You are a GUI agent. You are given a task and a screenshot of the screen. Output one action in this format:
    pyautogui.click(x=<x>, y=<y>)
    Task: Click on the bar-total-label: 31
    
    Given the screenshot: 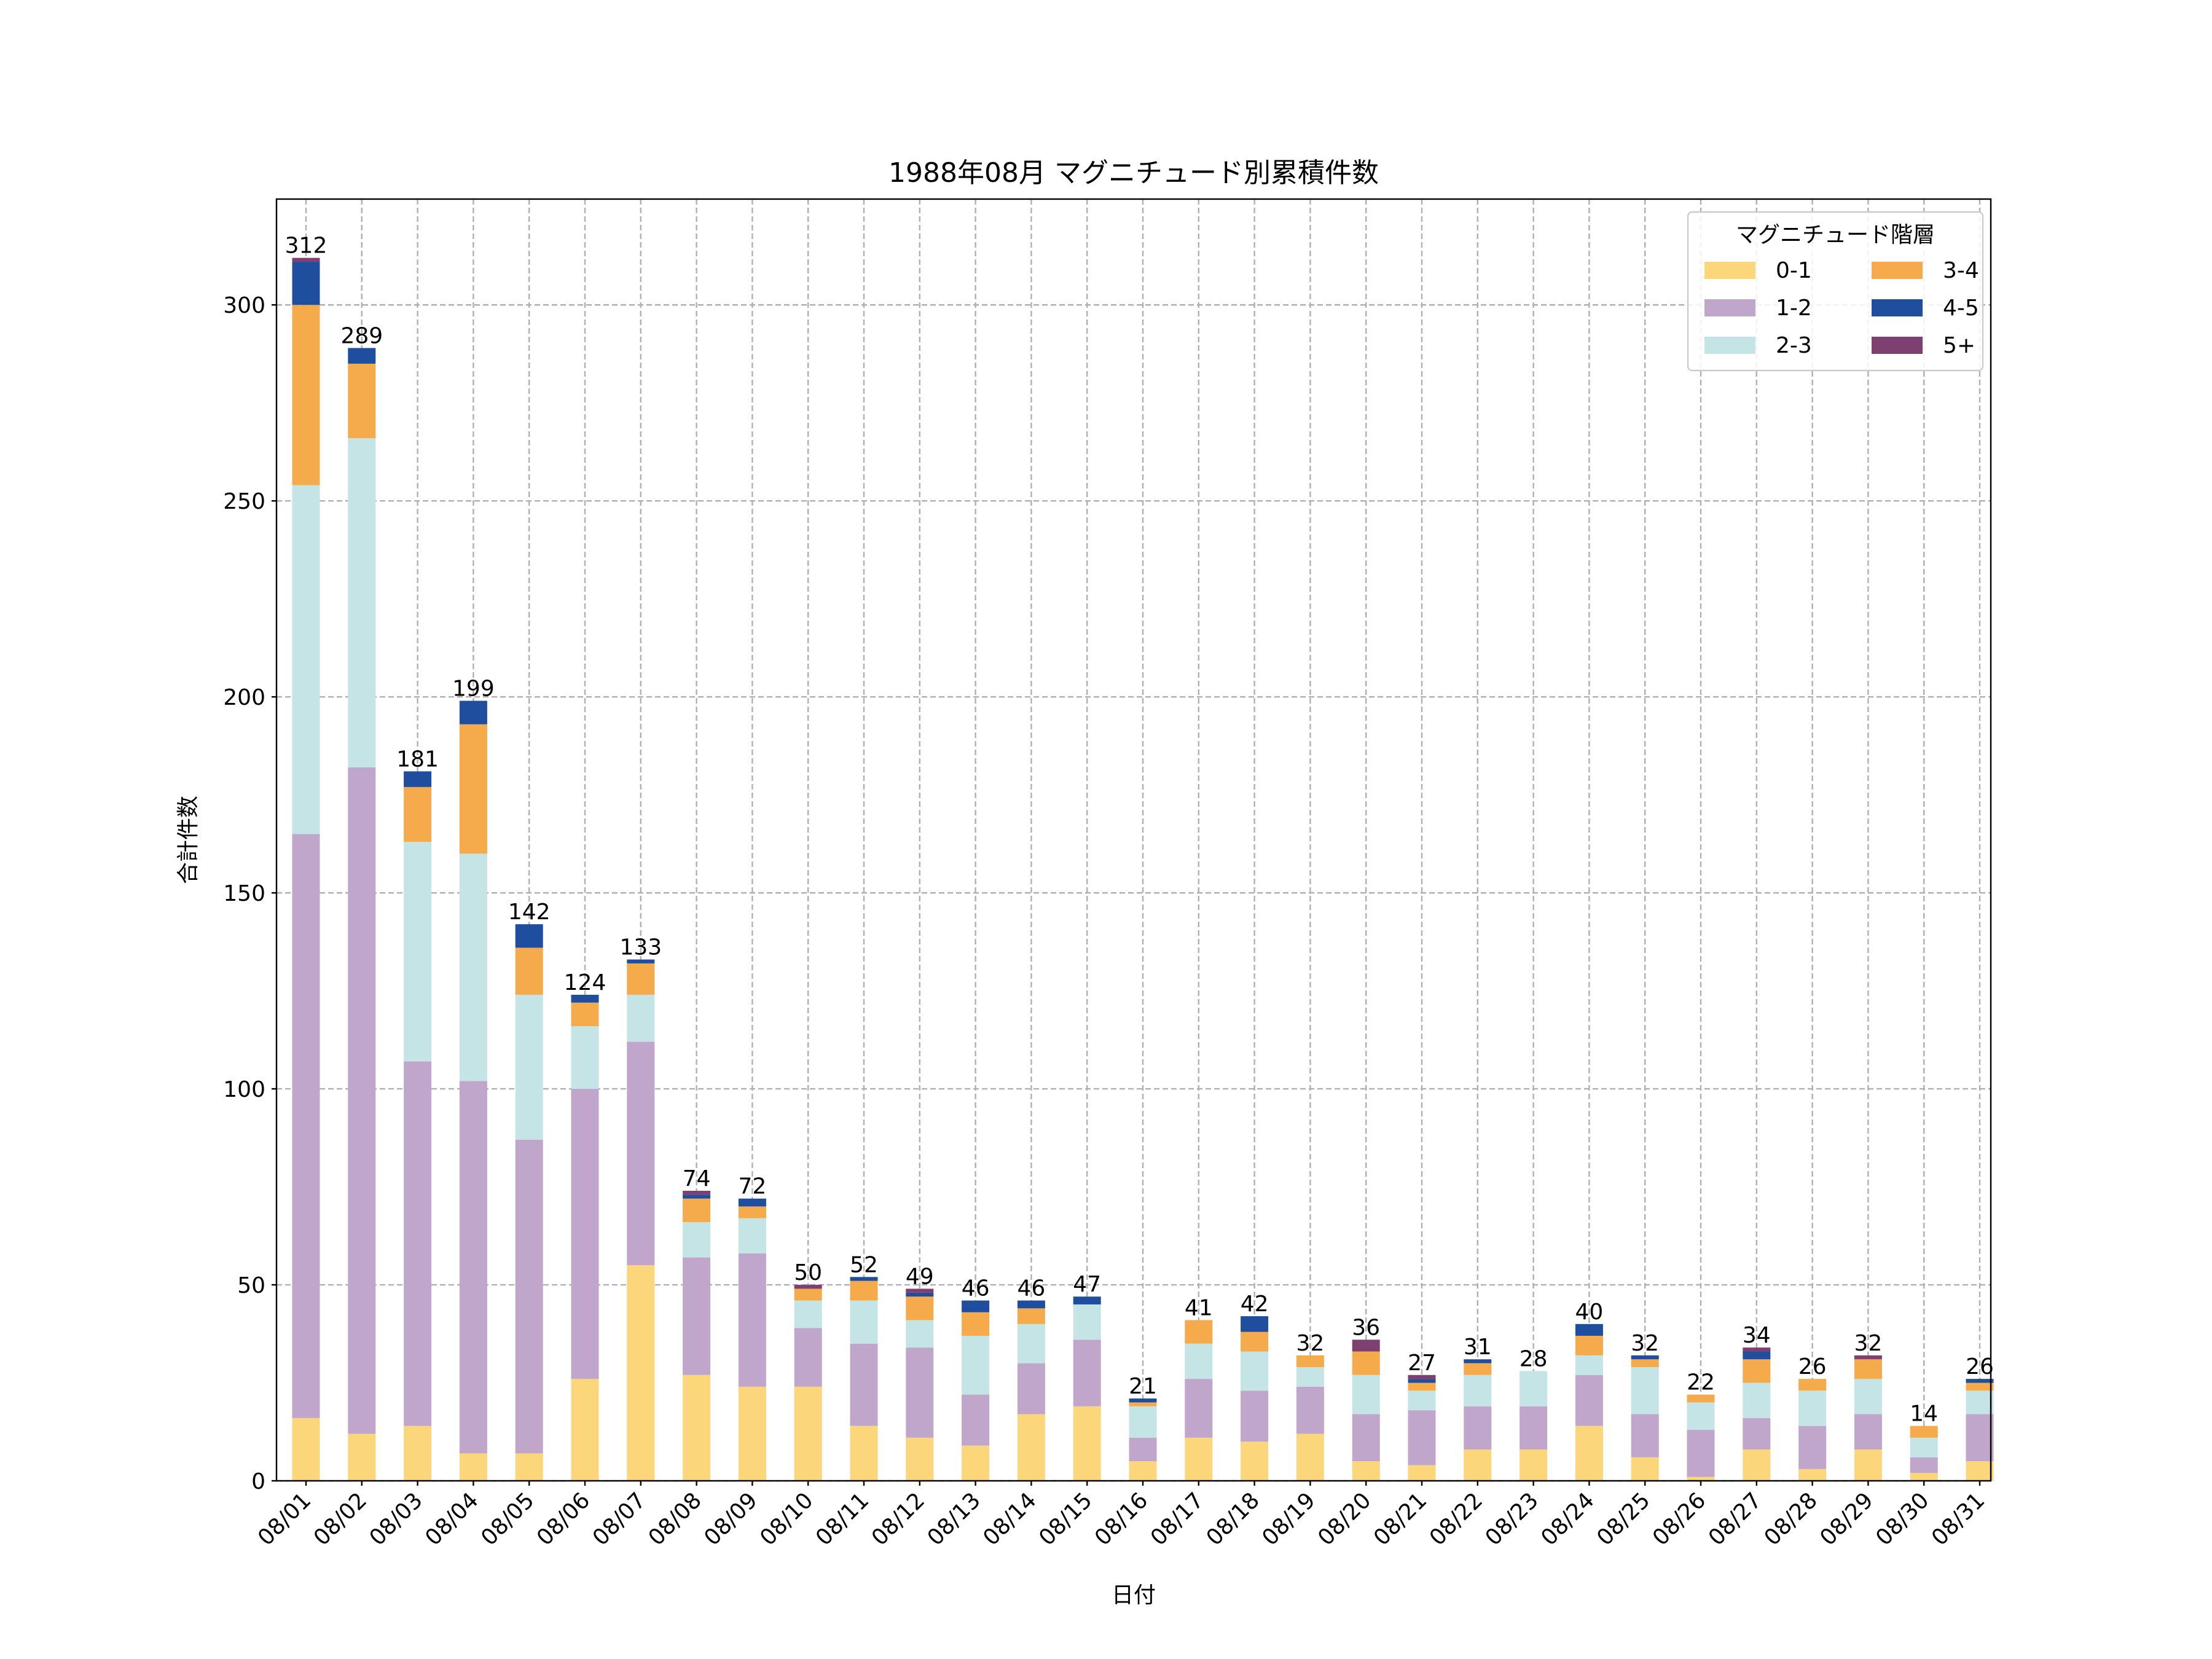 What is the action you would take?
    pyautogui.click(x=1478, y=1347)
    